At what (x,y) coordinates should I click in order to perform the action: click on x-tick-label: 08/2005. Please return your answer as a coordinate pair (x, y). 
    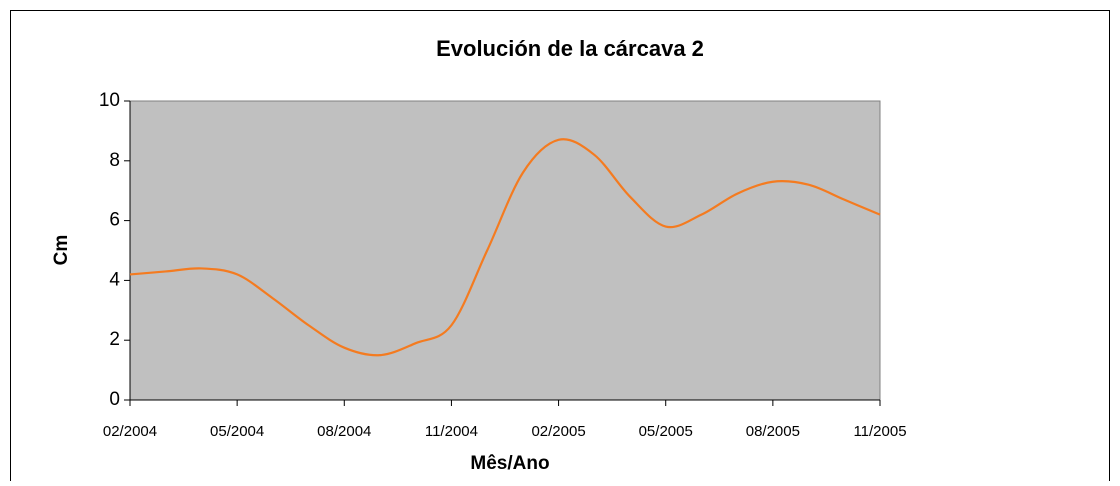
    Looking at the image, I should click on (773, 431).